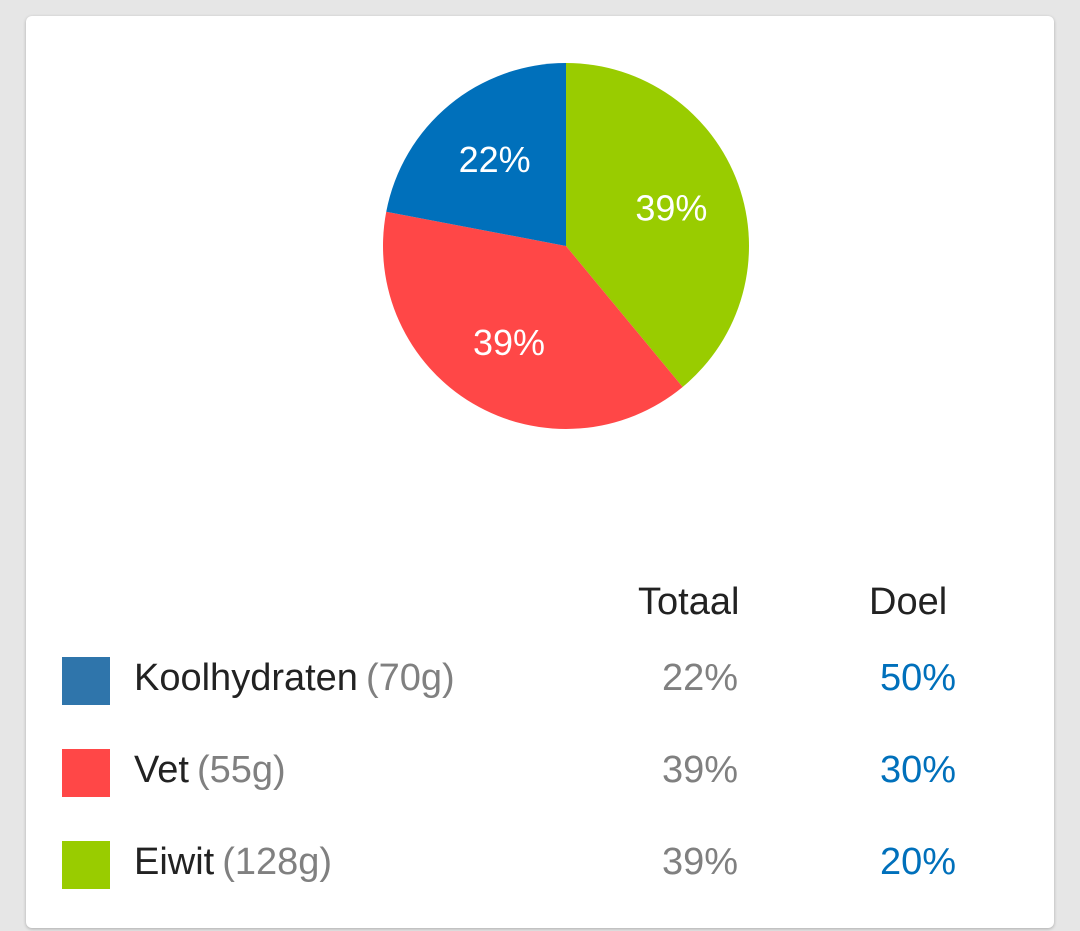 The height and width of the screenshot is (931, 1080). What do you see at coordinates (700, 678) in the screenshot?
I see `row-total: 22%` at bounding box center [700, 678].